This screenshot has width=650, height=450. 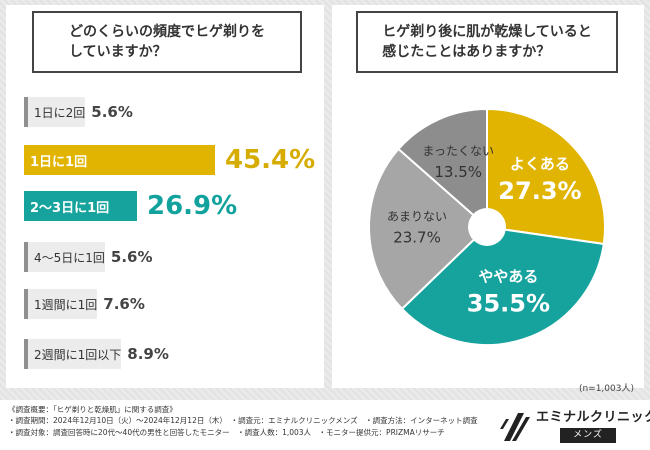 I want to click on bar-row: 2〜3日に1回 26.9%, so click(x=130, y=206).